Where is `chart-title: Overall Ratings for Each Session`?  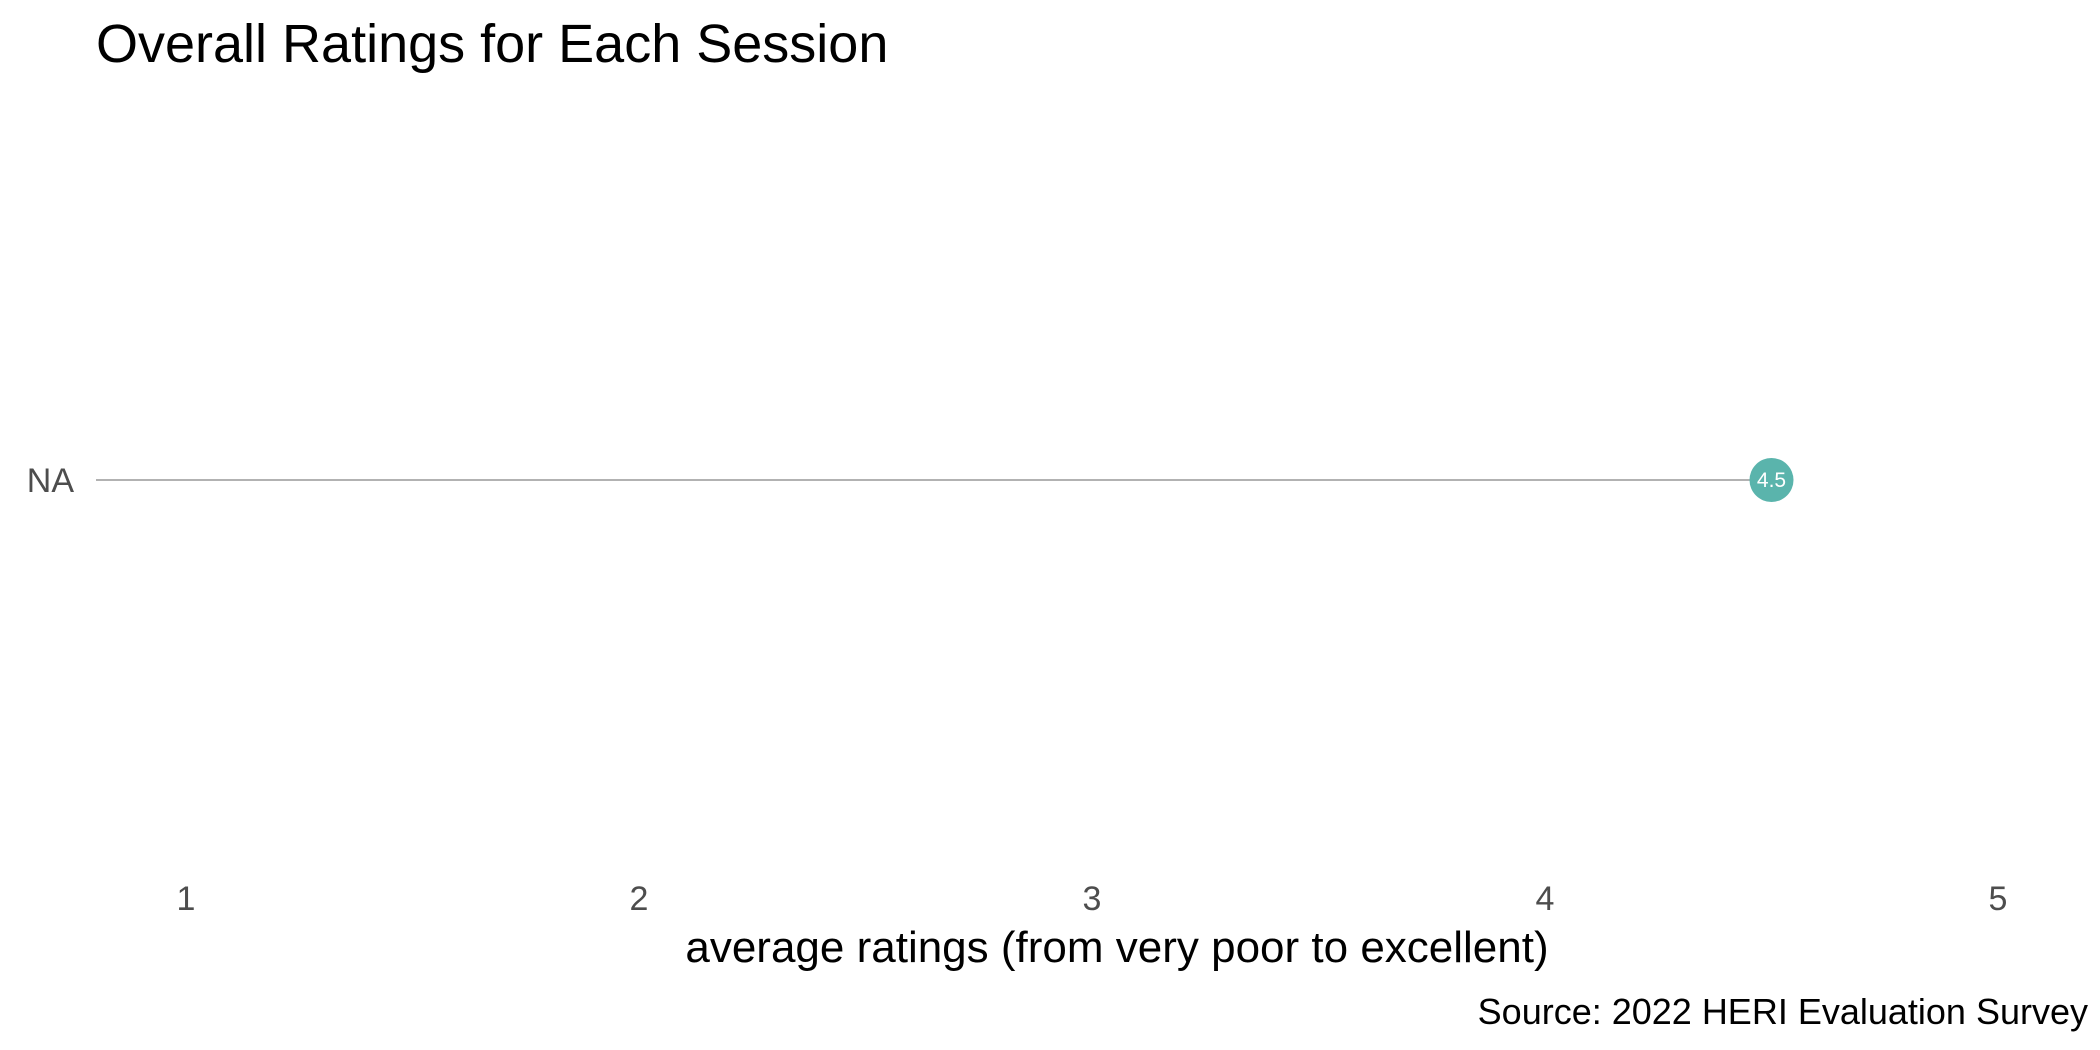 chart-title: Overall Ratings for Each Session is located at coordinates (492, 44).